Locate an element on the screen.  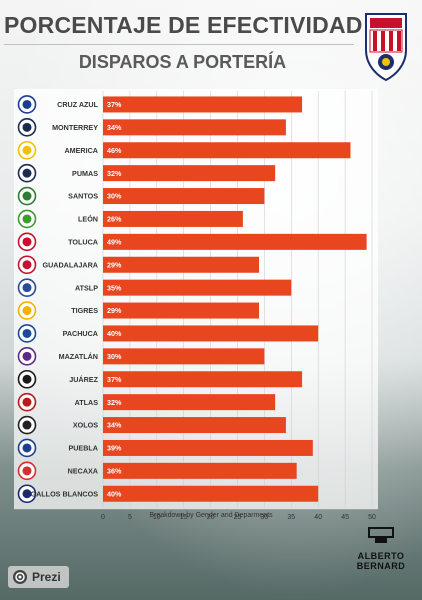
category-label: JUÁREZ is located at coordinates (83, 379).